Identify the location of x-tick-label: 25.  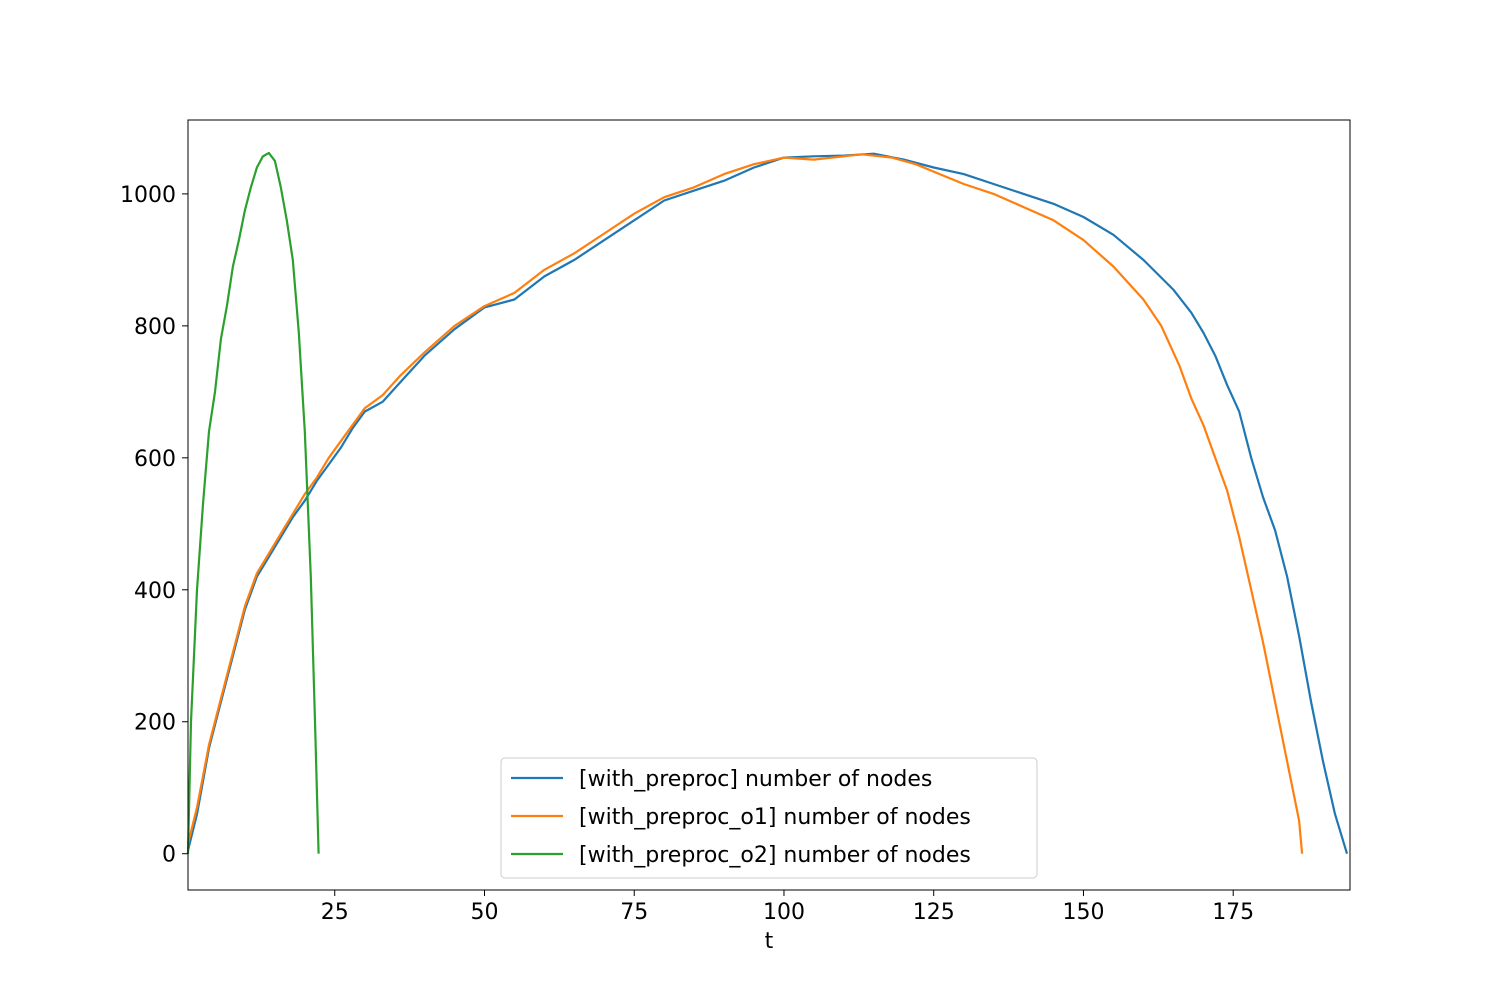
(335, 912).